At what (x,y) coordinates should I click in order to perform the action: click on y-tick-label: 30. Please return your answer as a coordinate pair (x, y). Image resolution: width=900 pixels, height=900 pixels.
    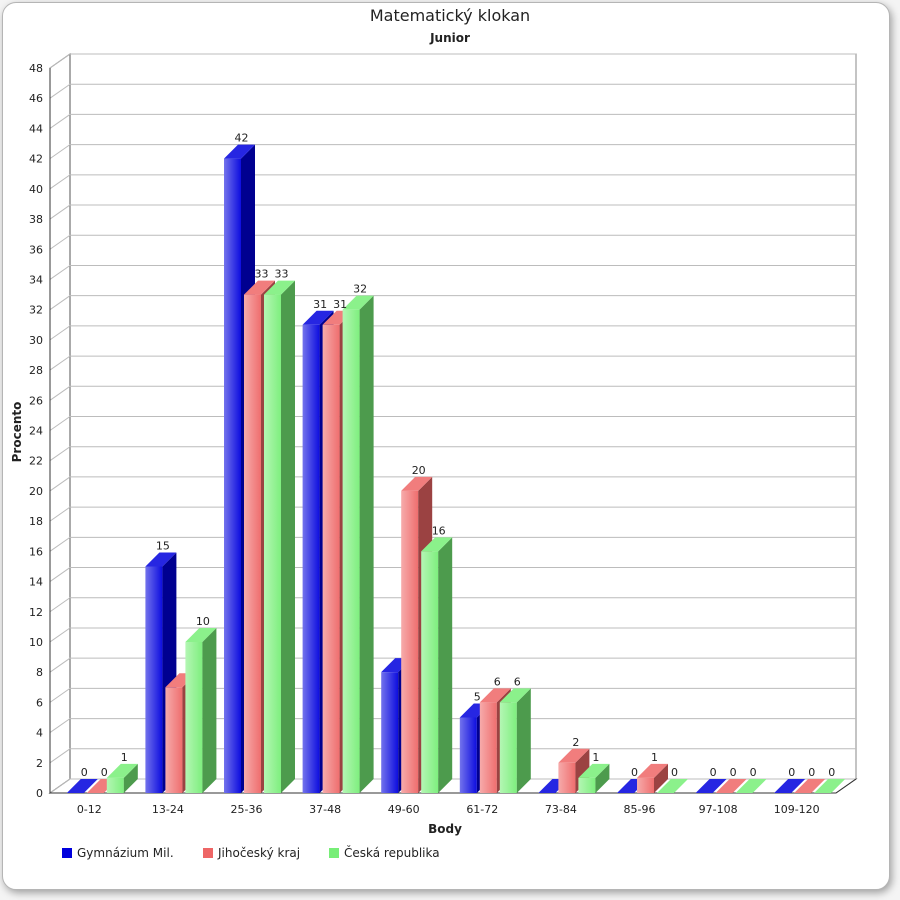
    Looking at the image, I should click on (36, 340).